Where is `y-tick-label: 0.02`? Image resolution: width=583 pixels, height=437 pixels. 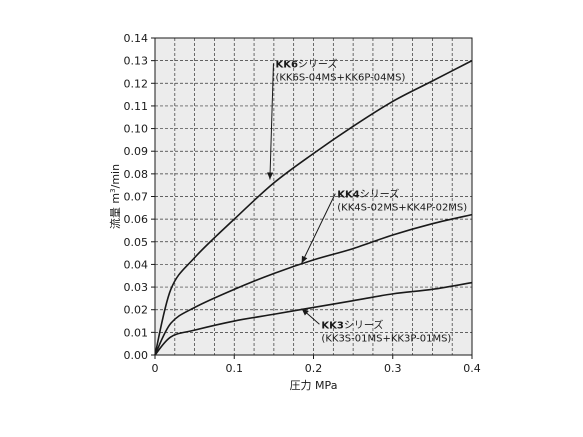
y-tick-label: 0.02 is located at coordinates (136, 310).